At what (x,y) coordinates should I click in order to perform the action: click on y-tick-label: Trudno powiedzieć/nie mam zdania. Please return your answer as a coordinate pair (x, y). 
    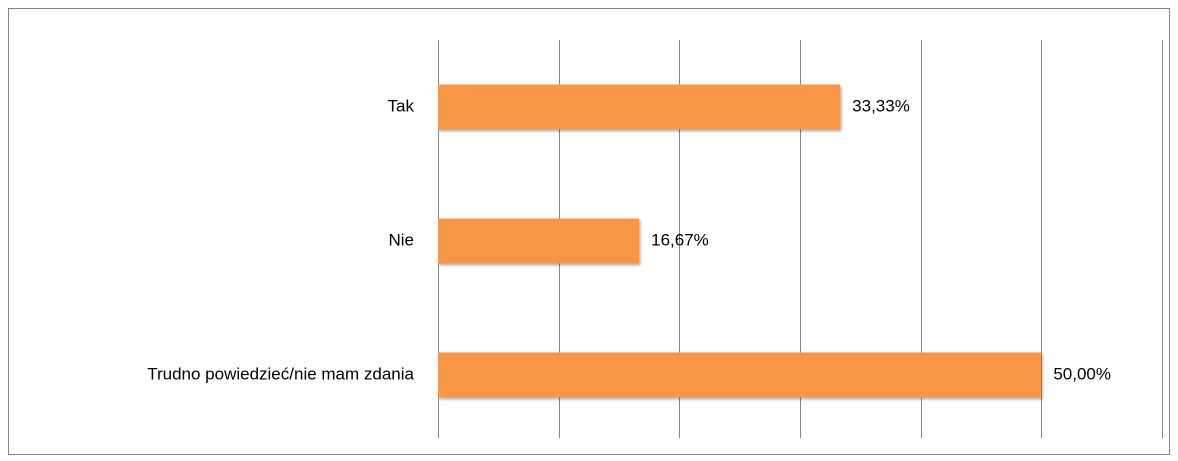
    Looking at the image, I should click on (280, 373).